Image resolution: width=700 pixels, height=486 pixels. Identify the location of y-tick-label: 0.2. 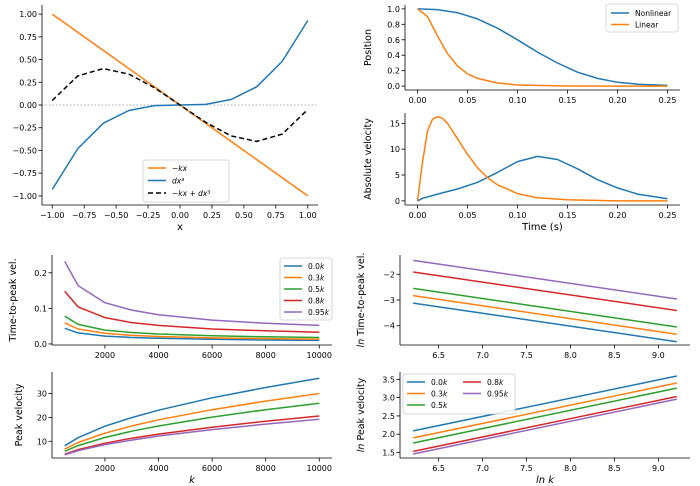
(40, 273).